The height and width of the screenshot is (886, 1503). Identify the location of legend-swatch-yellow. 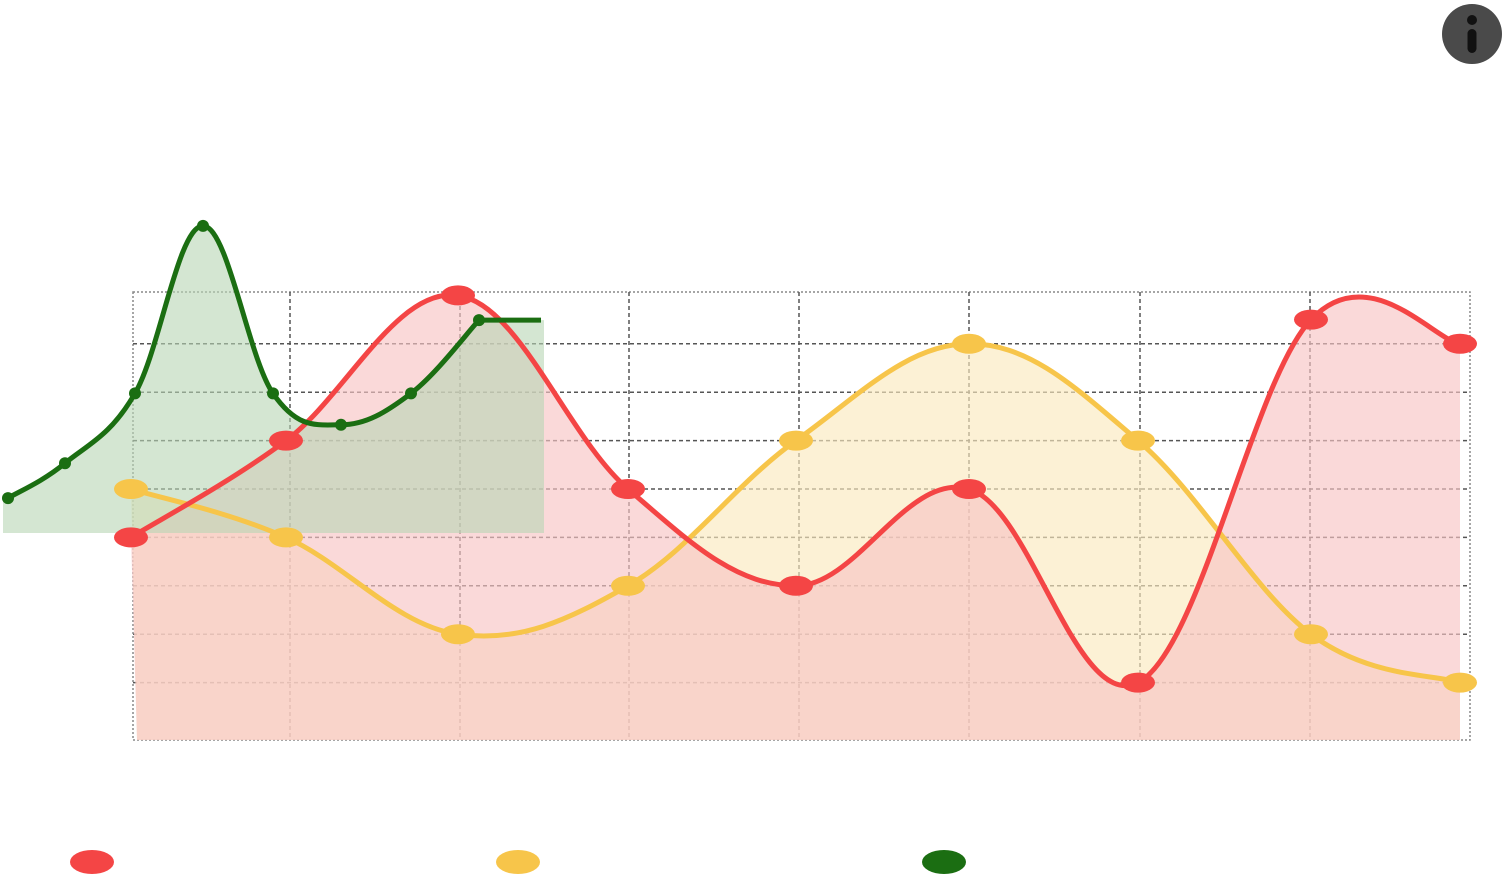
(518, 862).